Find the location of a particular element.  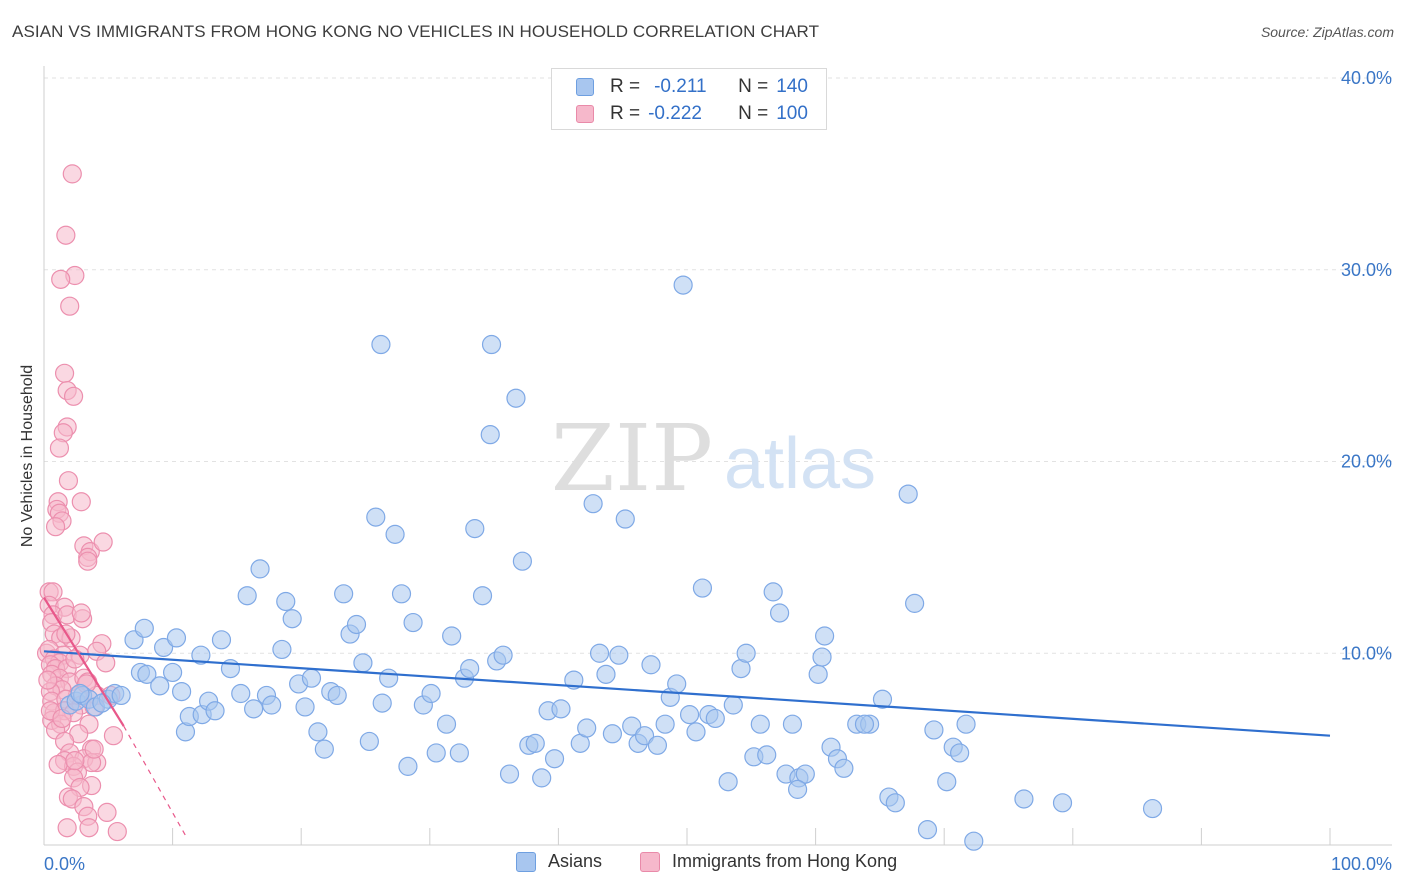

n-value: 140 is located at coordinates (792, 86).